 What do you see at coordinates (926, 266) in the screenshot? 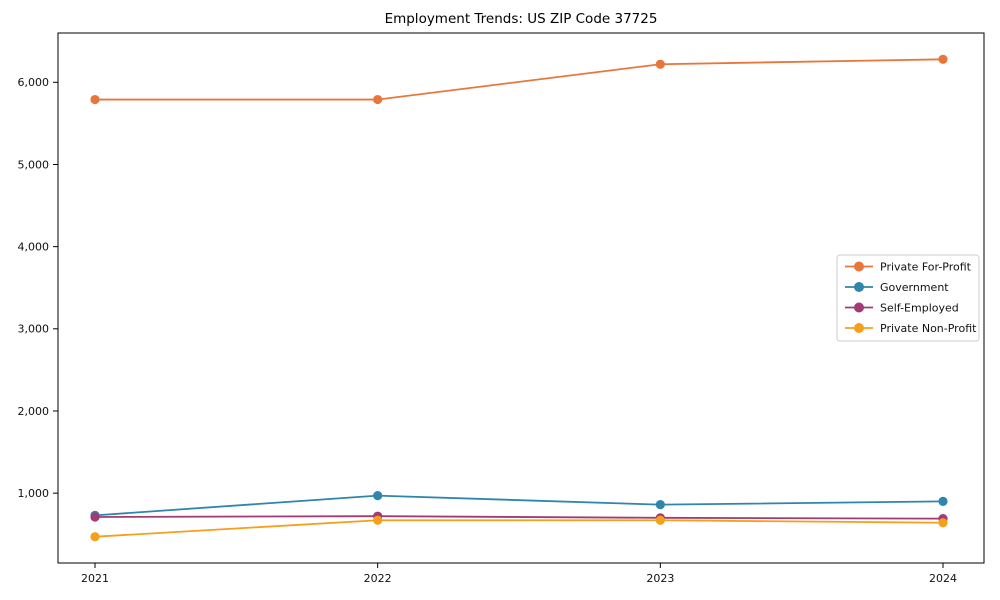
I see `legend-label-private-for-profit: Private For-Profit` at bounding box center [926, 266].